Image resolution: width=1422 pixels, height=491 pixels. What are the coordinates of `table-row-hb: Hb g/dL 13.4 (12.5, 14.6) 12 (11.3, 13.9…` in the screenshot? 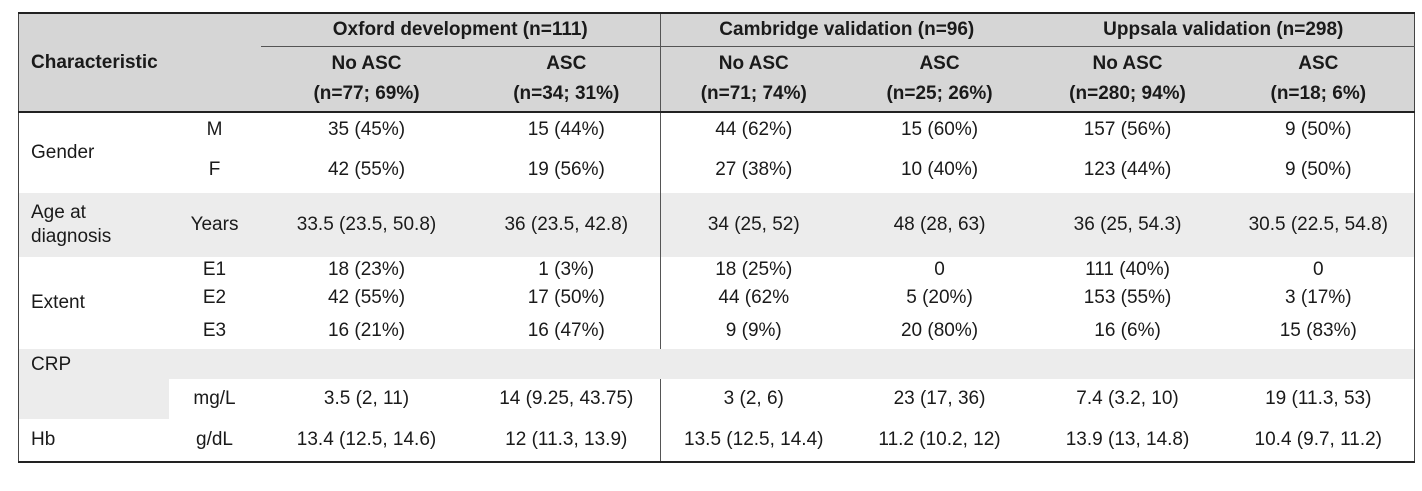 It's located at (716, 441).